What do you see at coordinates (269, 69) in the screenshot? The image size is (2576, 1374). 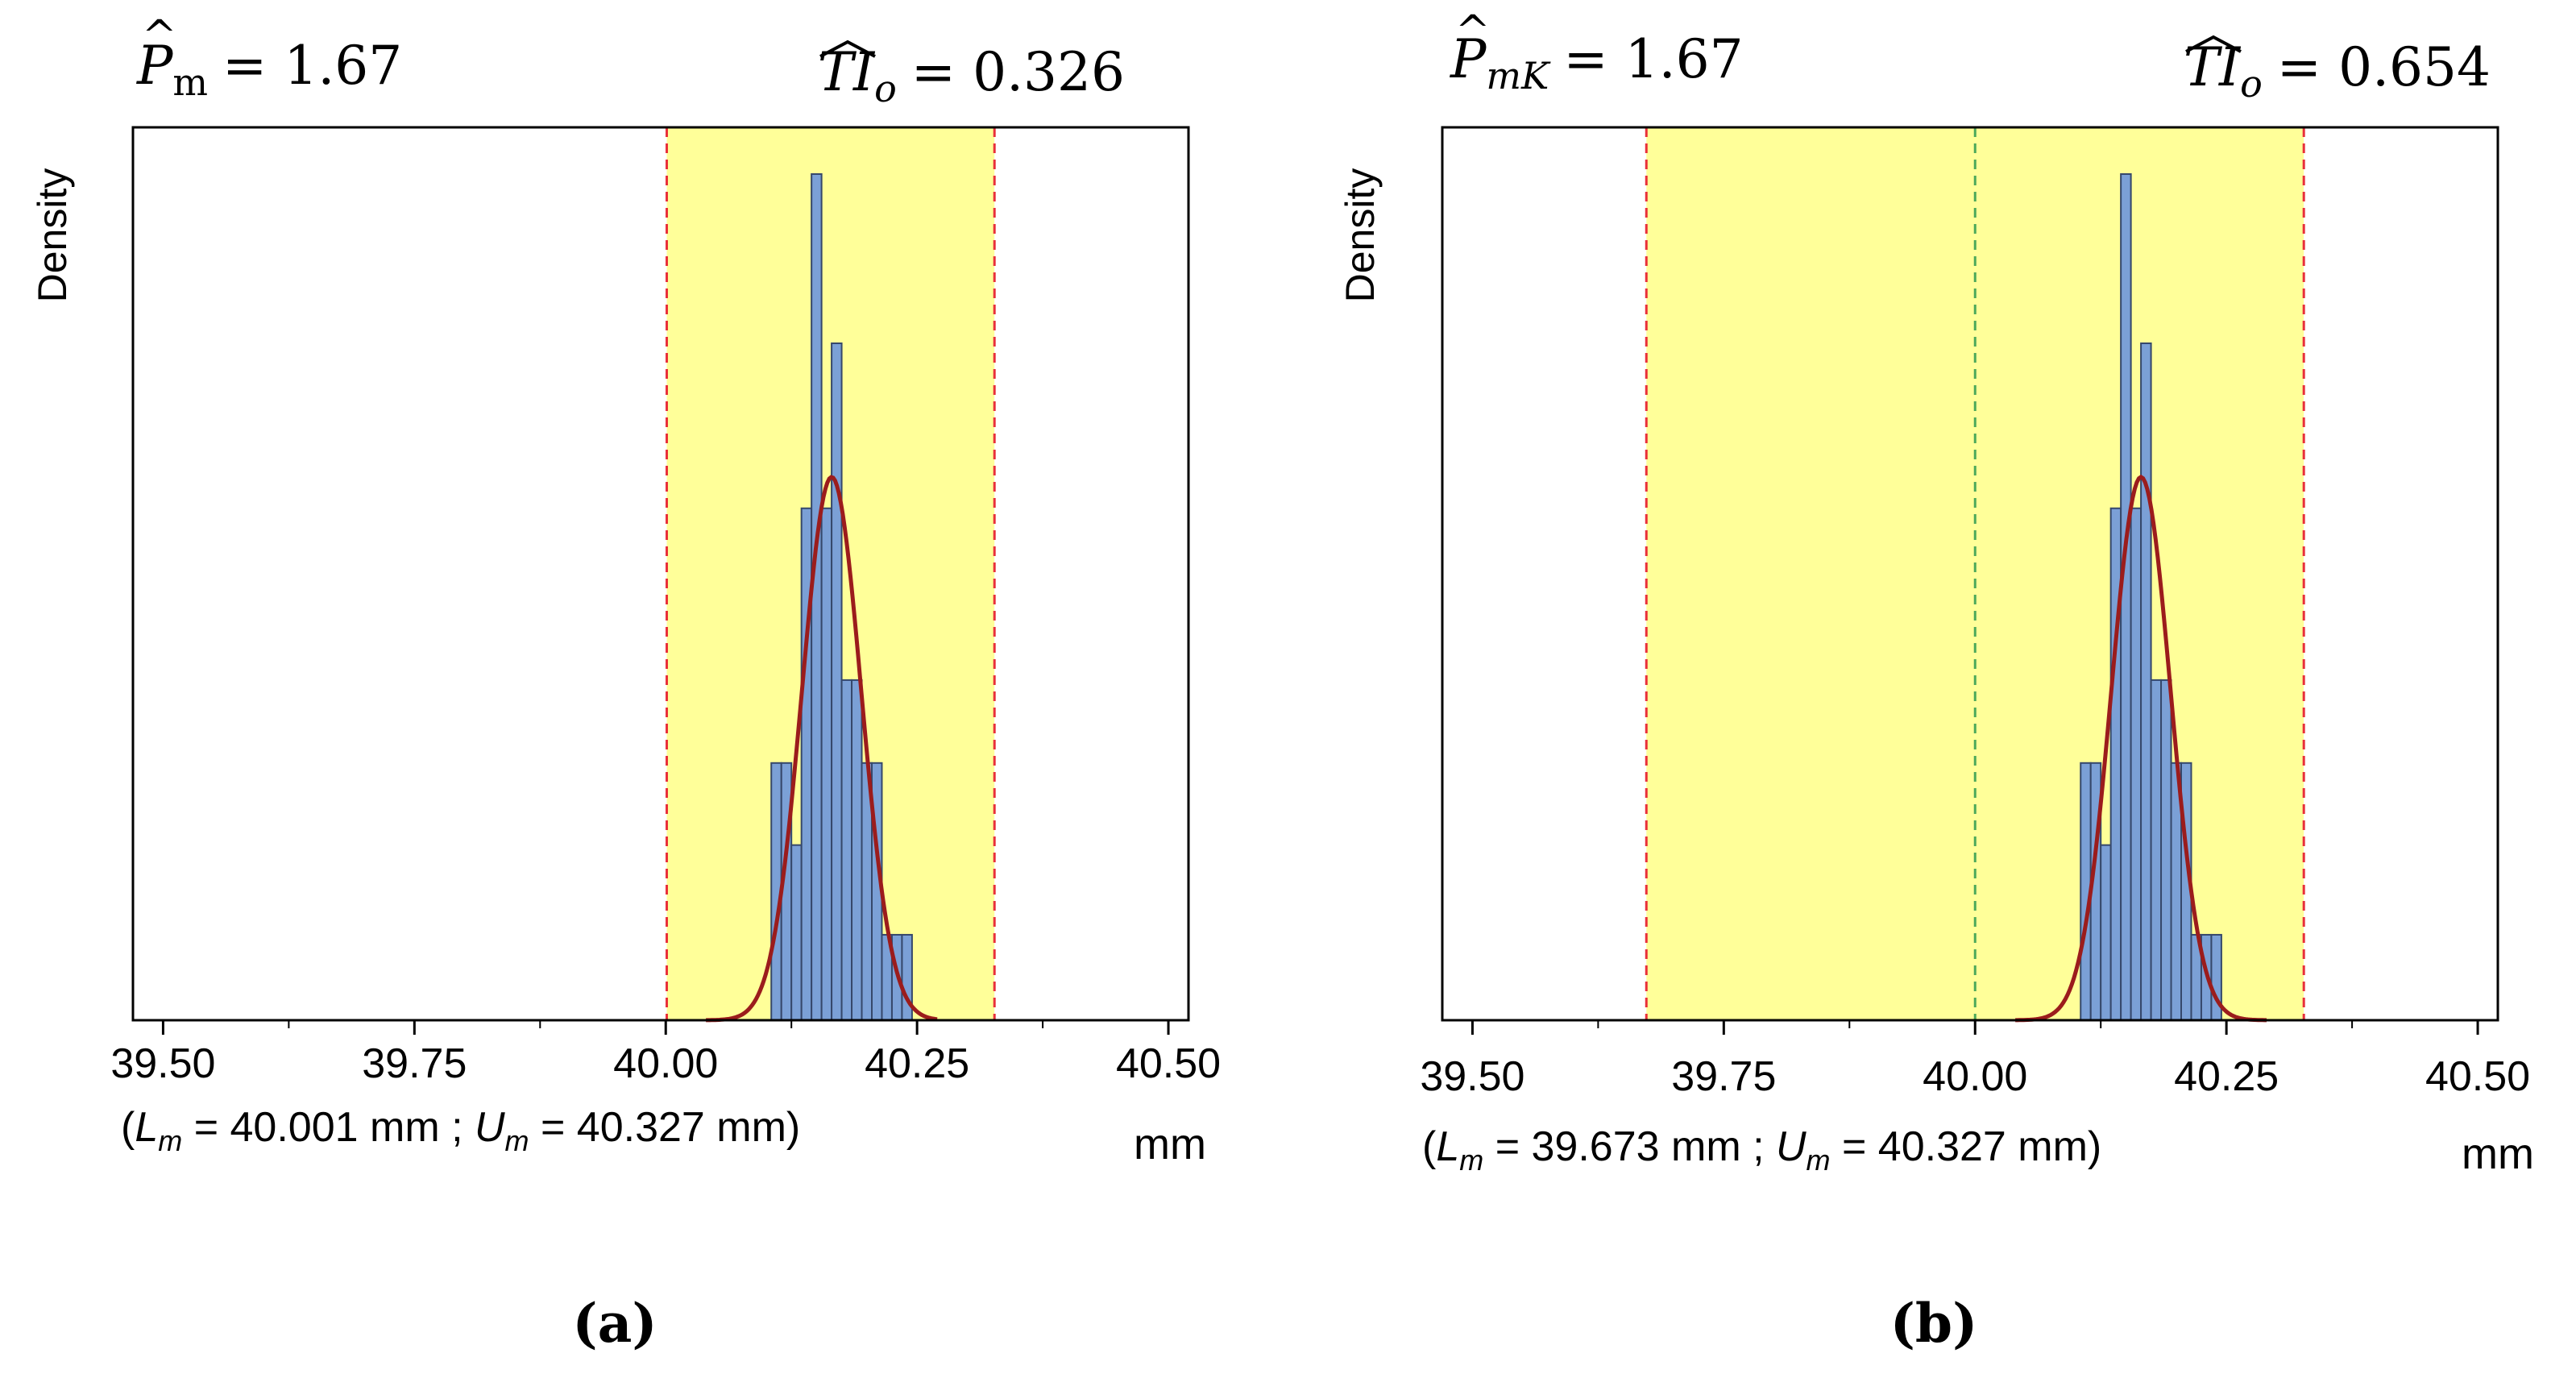 I see `stat-left: Pm = 1.67` at bounding box center [269, 69].